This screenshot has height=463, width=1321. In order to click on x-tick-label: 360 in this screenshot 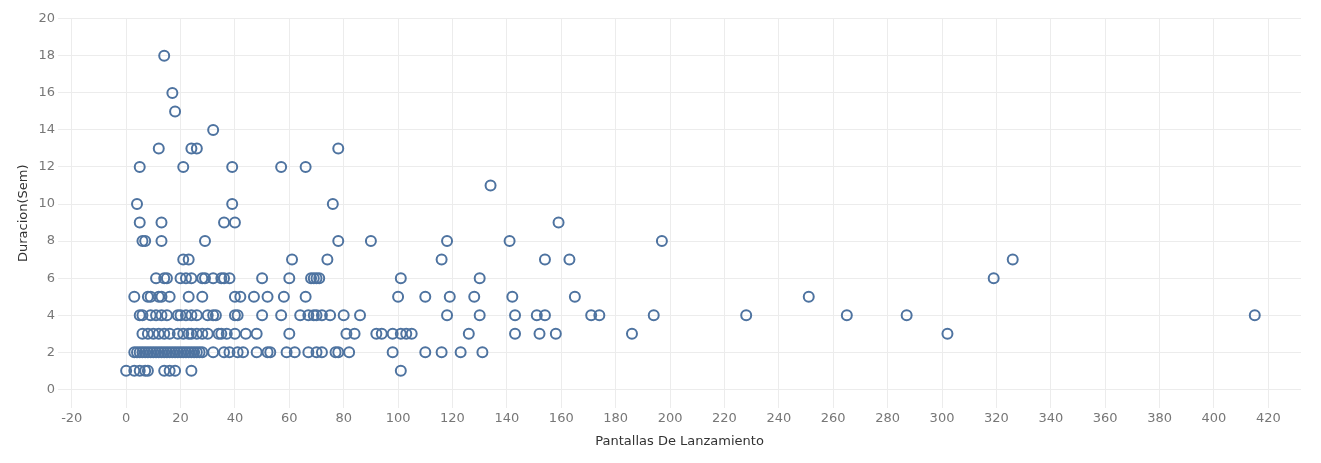, I will do `click(1105, 417)`.